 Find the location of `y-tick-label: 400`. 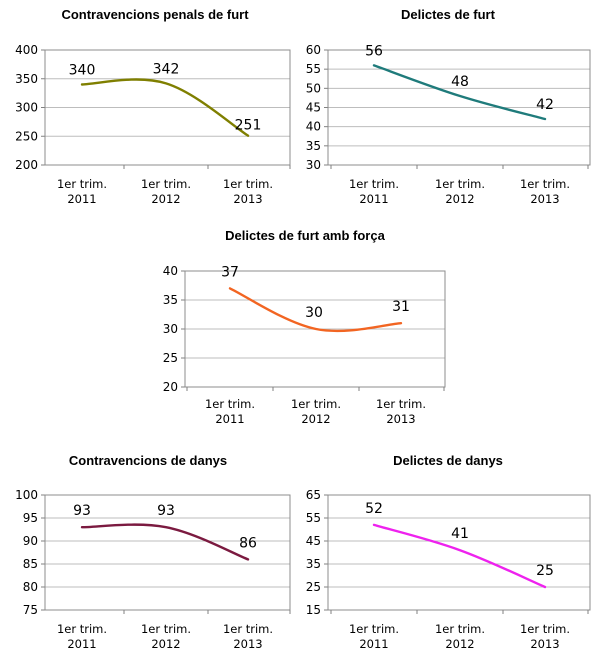

y-tick-label: 400 is located at coordinates (26, 50).